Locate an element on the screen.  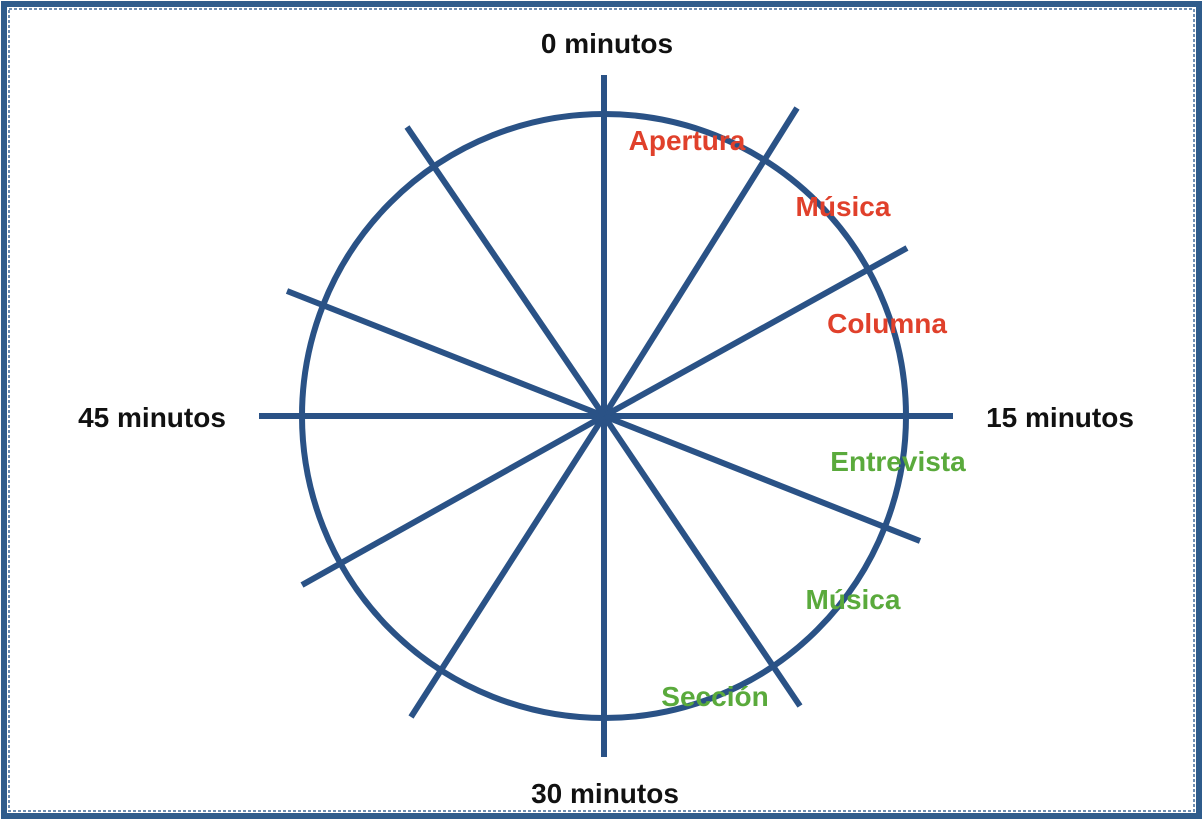
time-label-45: 45 minutos is located at coordinates (152, 417).